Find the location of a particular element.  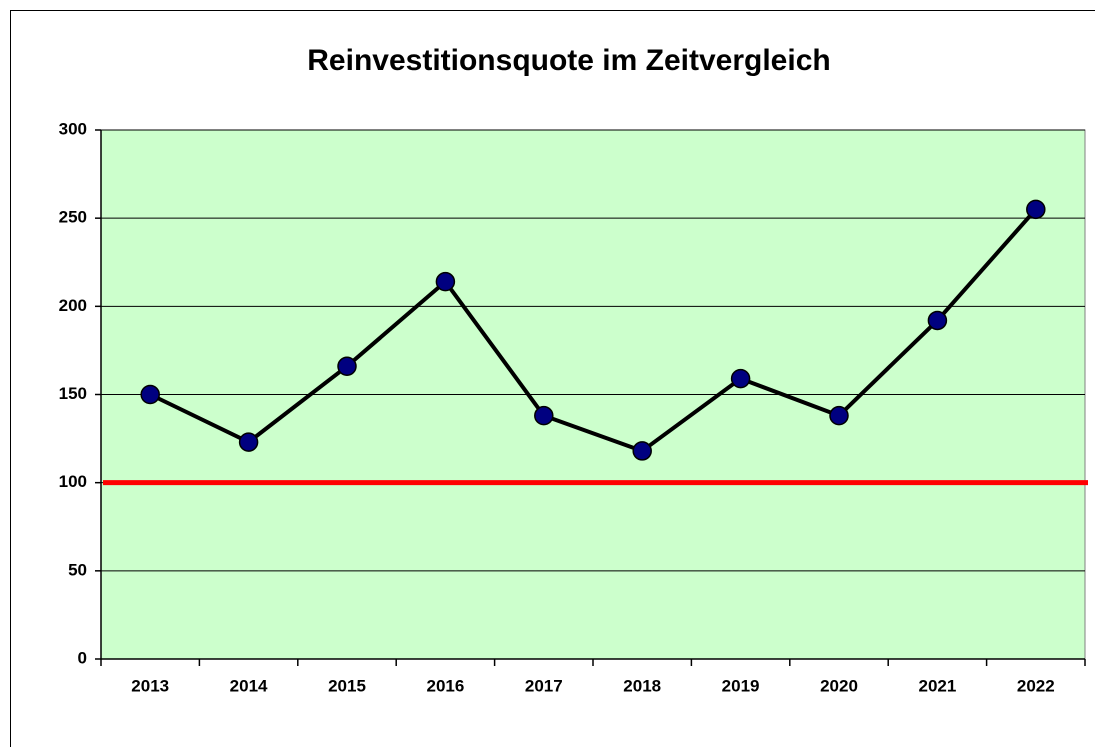

x-tick-label: 2019 is located at coordinates (741, 685).